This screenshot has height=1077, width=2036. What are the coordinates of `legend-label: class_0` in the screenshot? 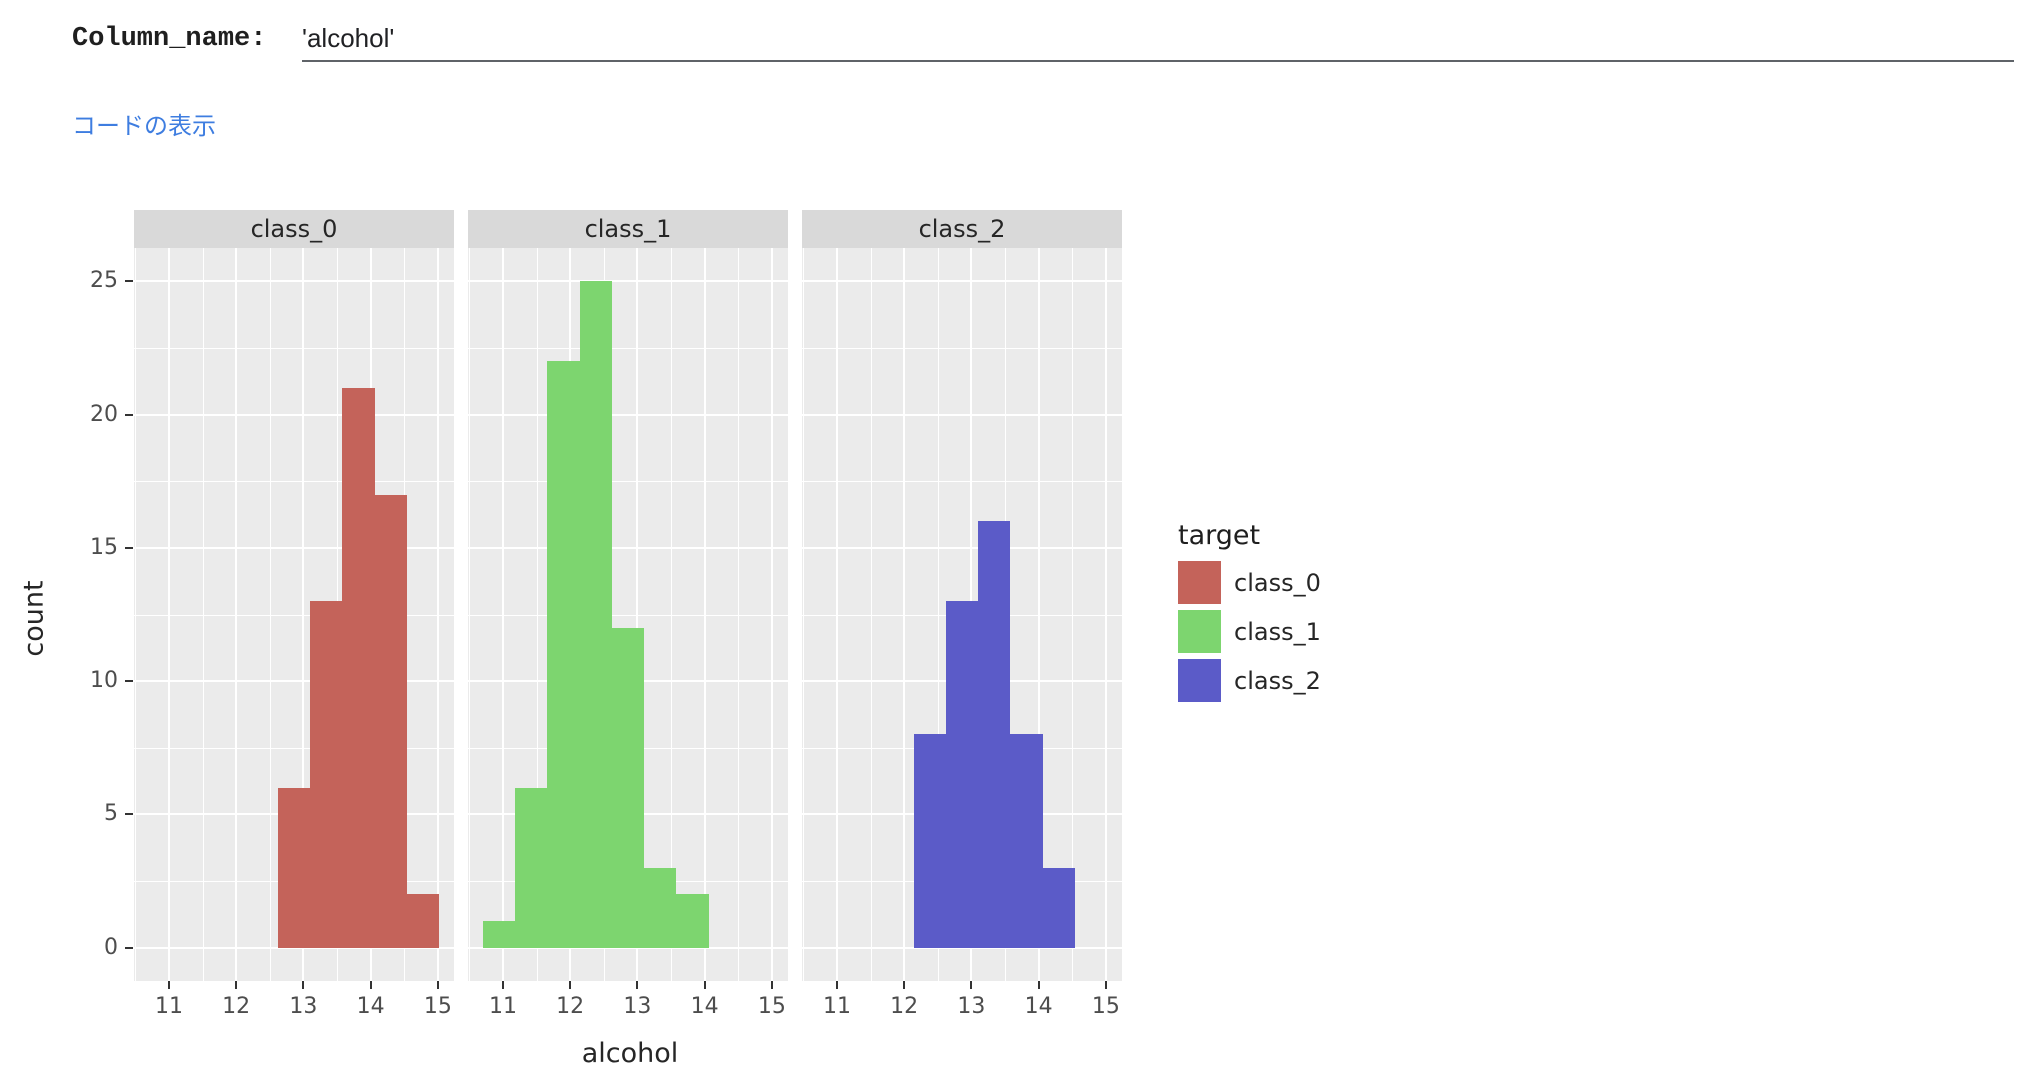 It's located at (1277, 582).